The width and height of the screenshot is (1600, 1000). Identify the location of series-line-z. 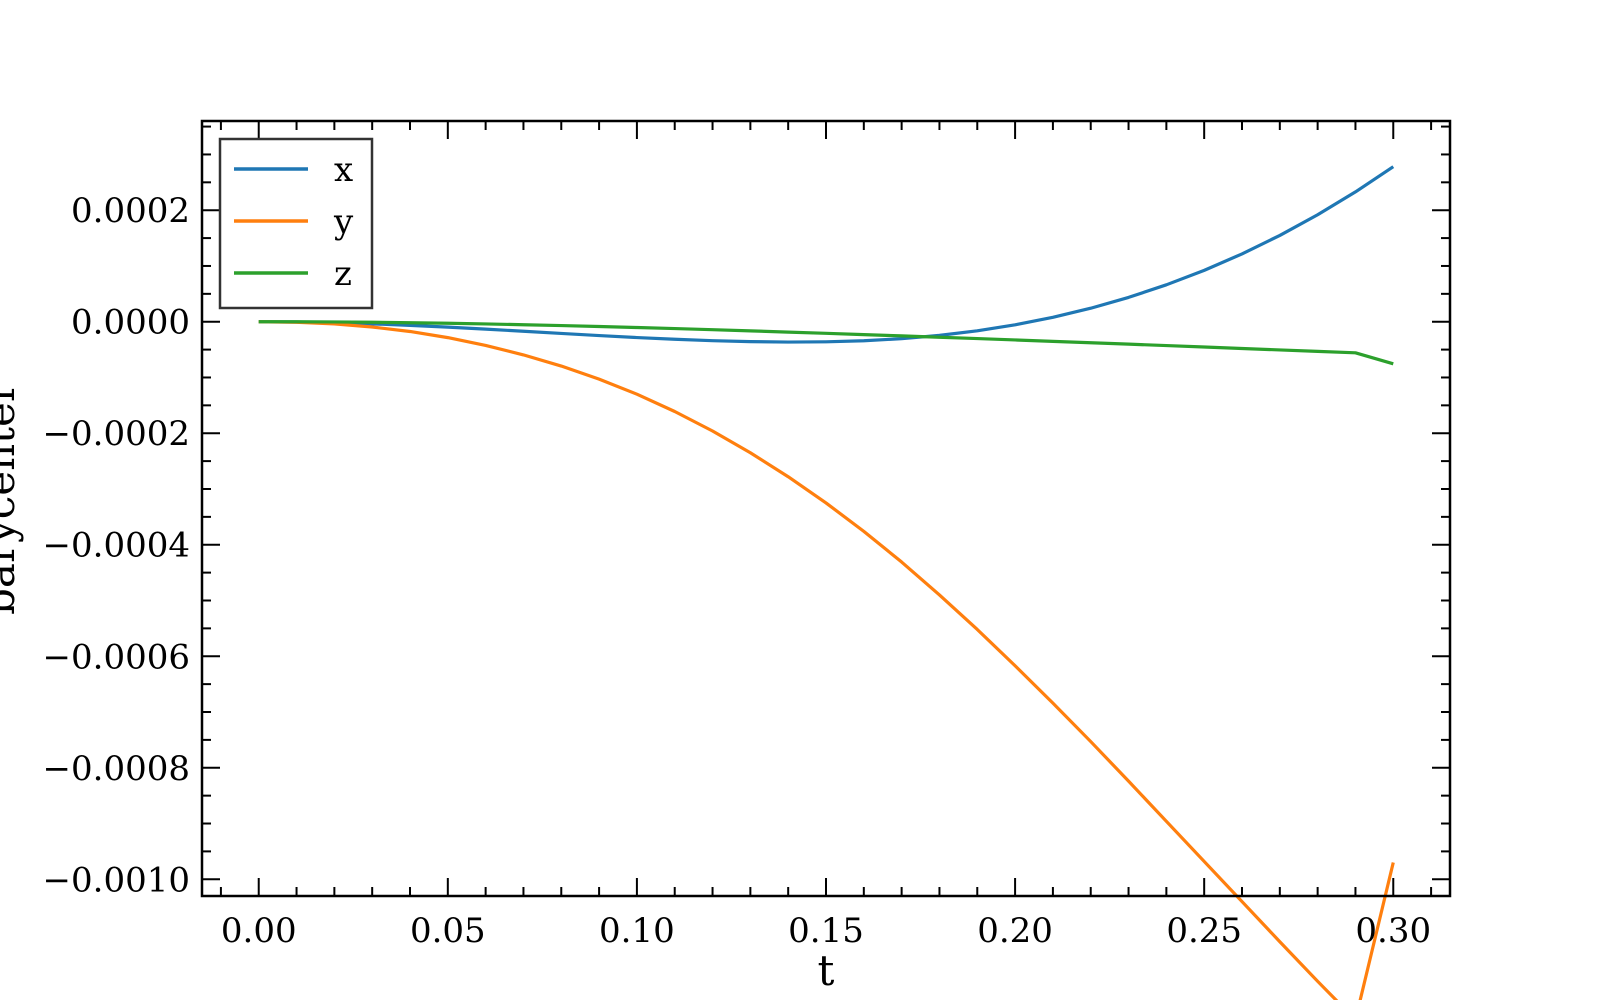
(826, 343).